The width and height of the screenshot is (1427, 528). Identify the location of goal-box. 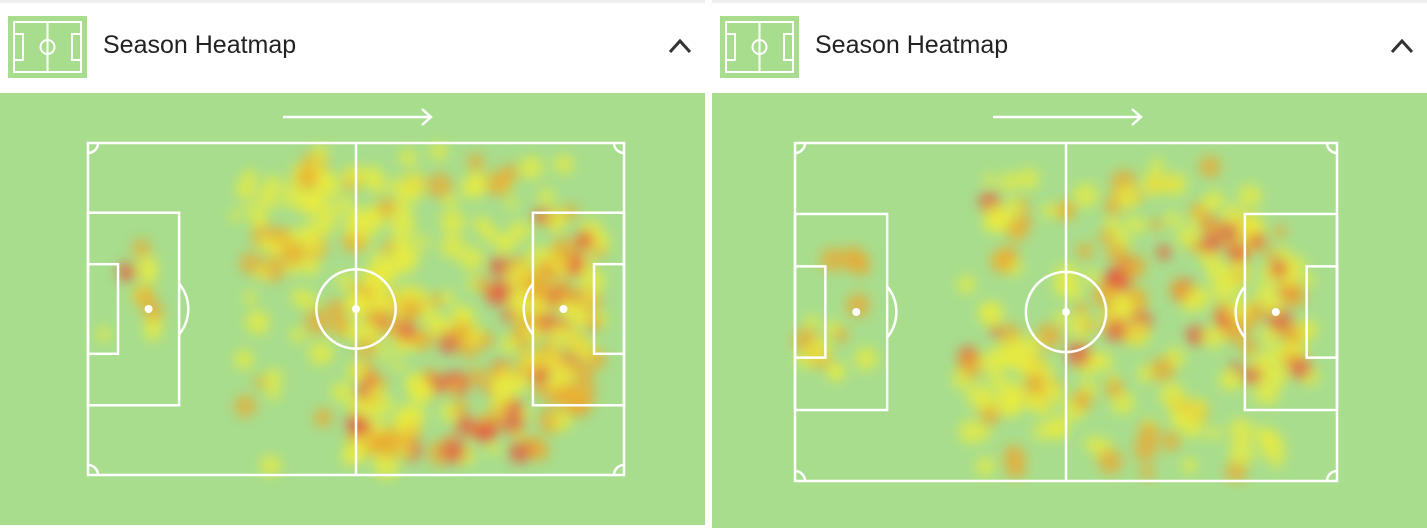
(103, 309).